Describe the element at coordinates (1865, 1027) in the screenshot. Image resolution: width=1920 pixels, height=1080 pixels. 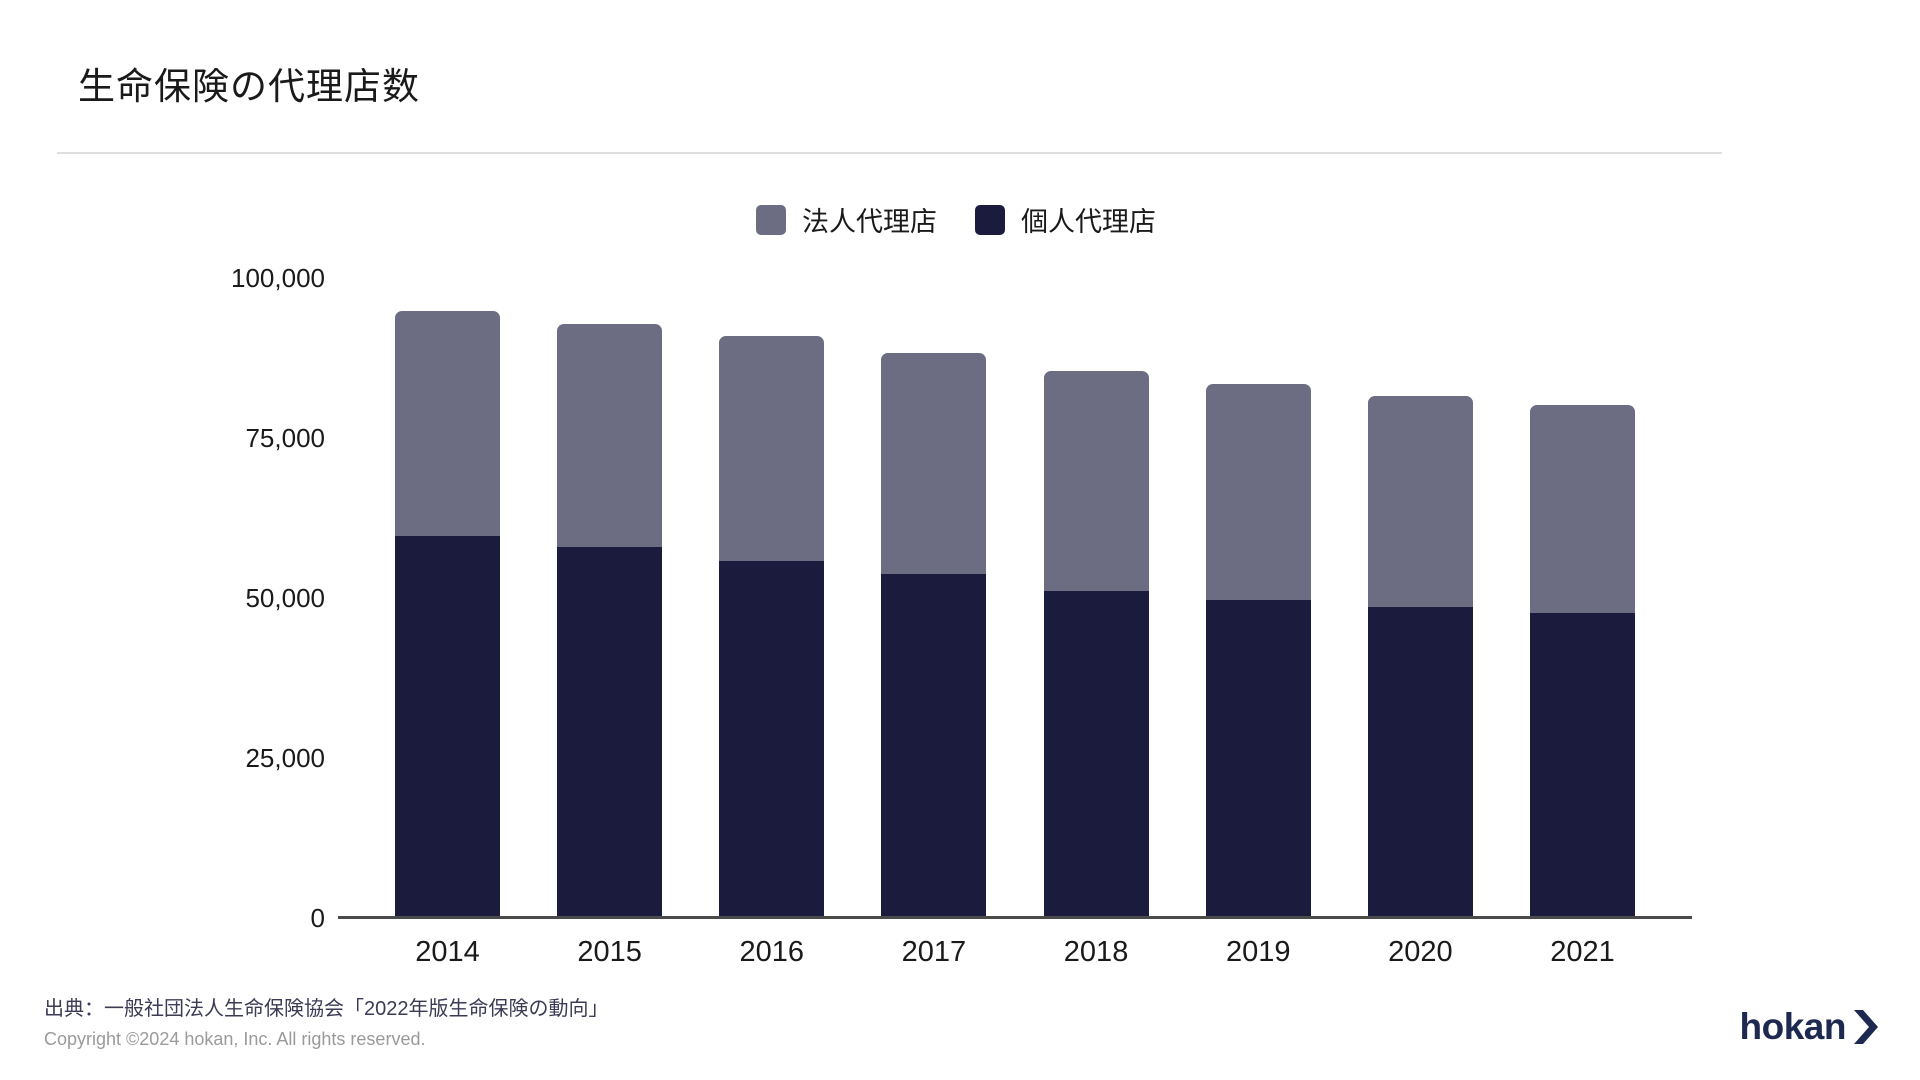
I see `chevron-right-icon` at that location.